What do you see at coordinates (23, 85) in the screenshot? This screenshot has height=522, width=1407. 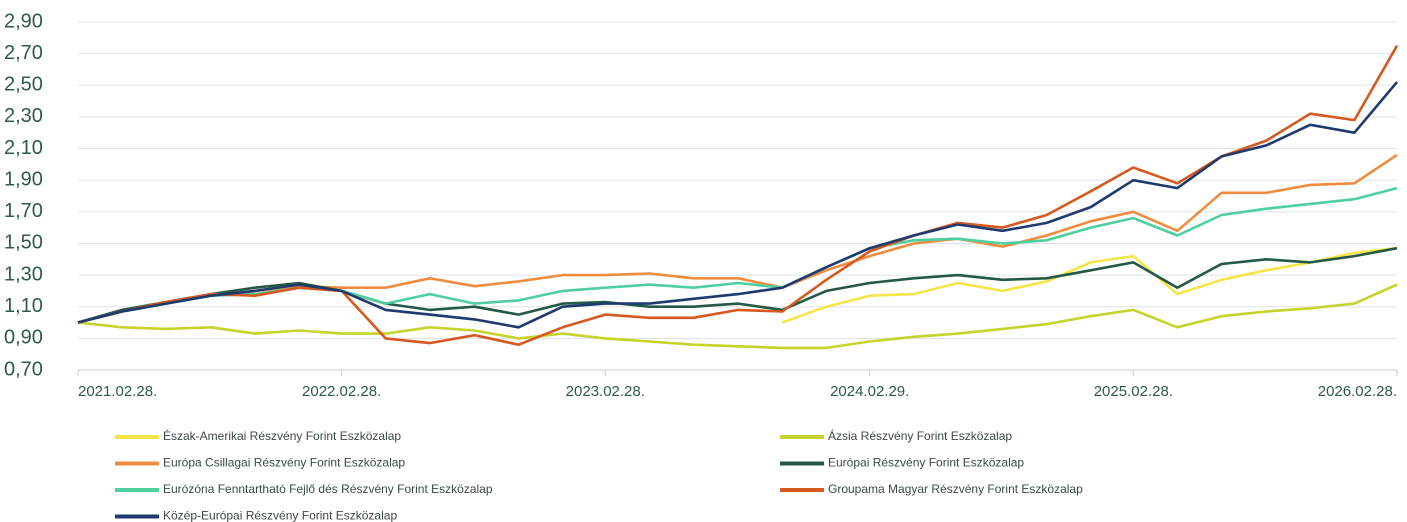 I see `y-tick-label: 2,50` at bounding box center [23, 85].